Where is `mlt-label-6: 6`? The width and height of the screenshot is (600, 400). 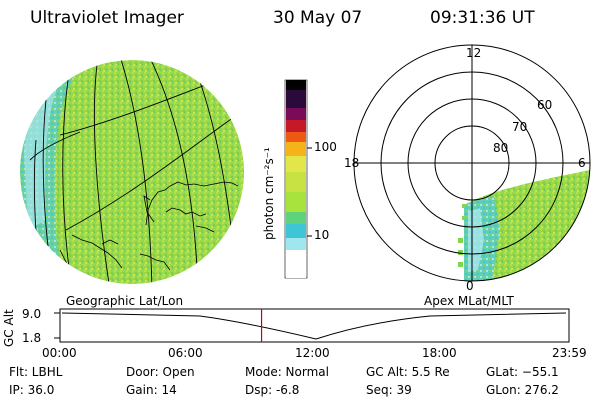 mlt-label-6: 6 is located at coordinates (582, 163).